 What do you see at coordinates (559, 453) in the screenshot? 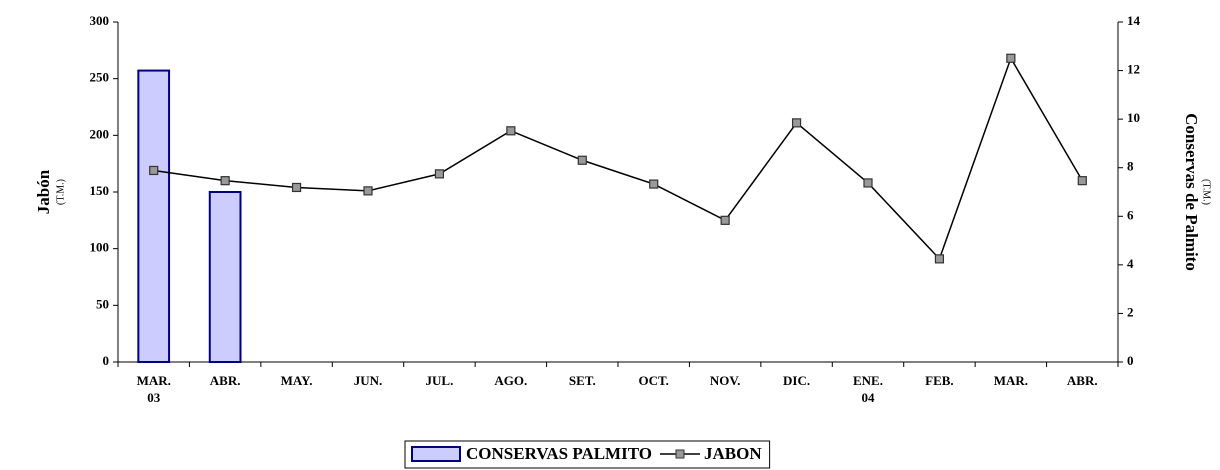
I see `legend-label: CONSERVAS PALMITO` at bounding box center [559, 453].